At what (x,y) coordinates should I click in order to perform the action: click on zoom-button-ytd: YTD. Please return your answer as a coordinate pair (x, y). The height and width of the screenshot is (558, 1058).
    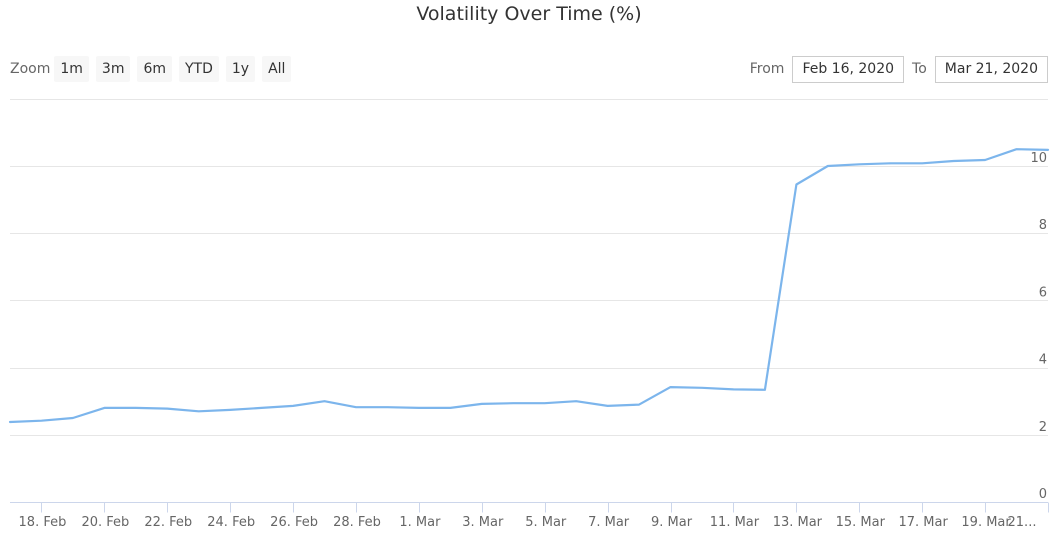
    Looking at the image, I should click on (199, 69).